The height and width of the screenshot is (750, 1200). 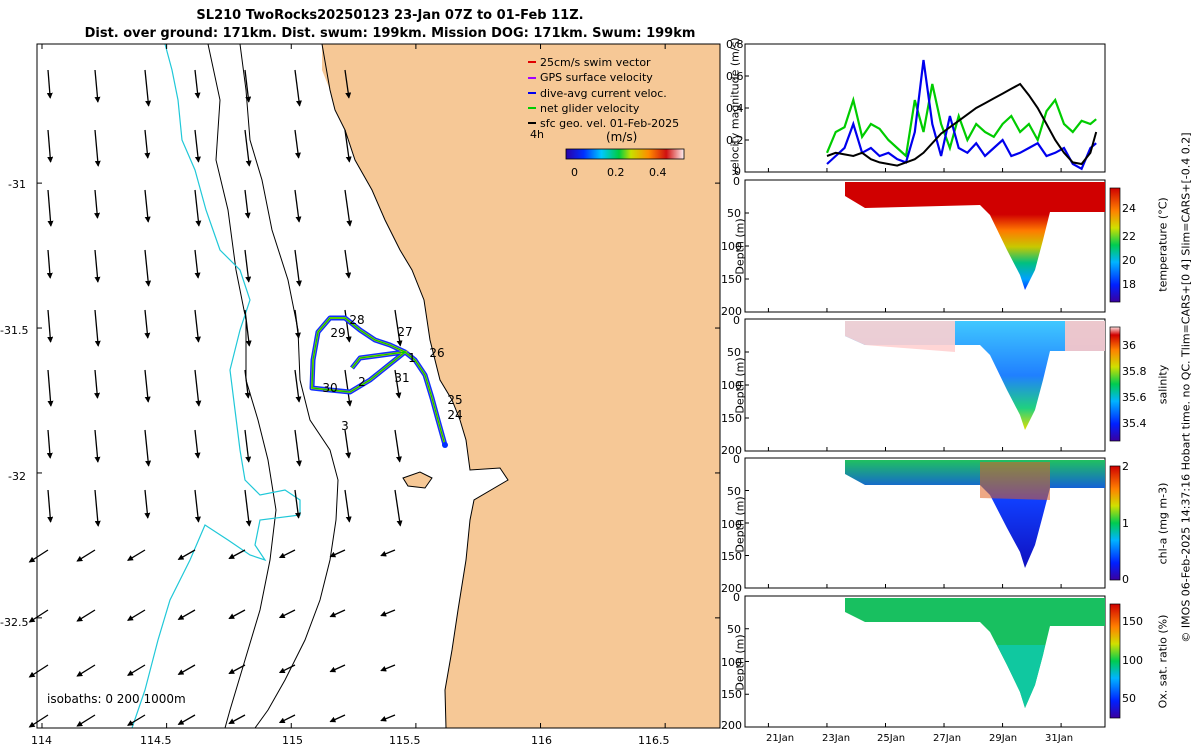 What do you see at coordinates (436, 353) in the screenshot?
I see `track-day-label: 26` at bounding box center [436, 353].